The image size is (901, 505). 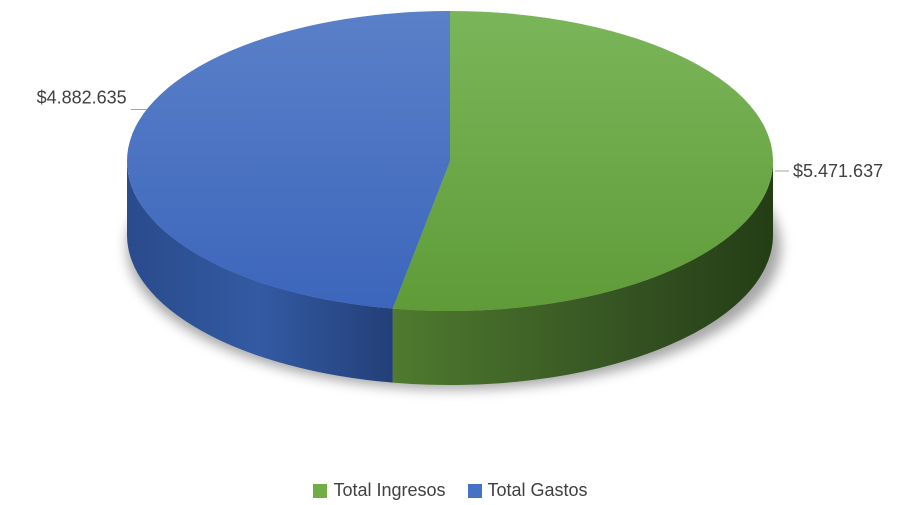 What do you see at coordinates (838, 171) in the screenshot?
I see `data-label-total-ingresos: $5.471.637` at bounding box center [838, 171].